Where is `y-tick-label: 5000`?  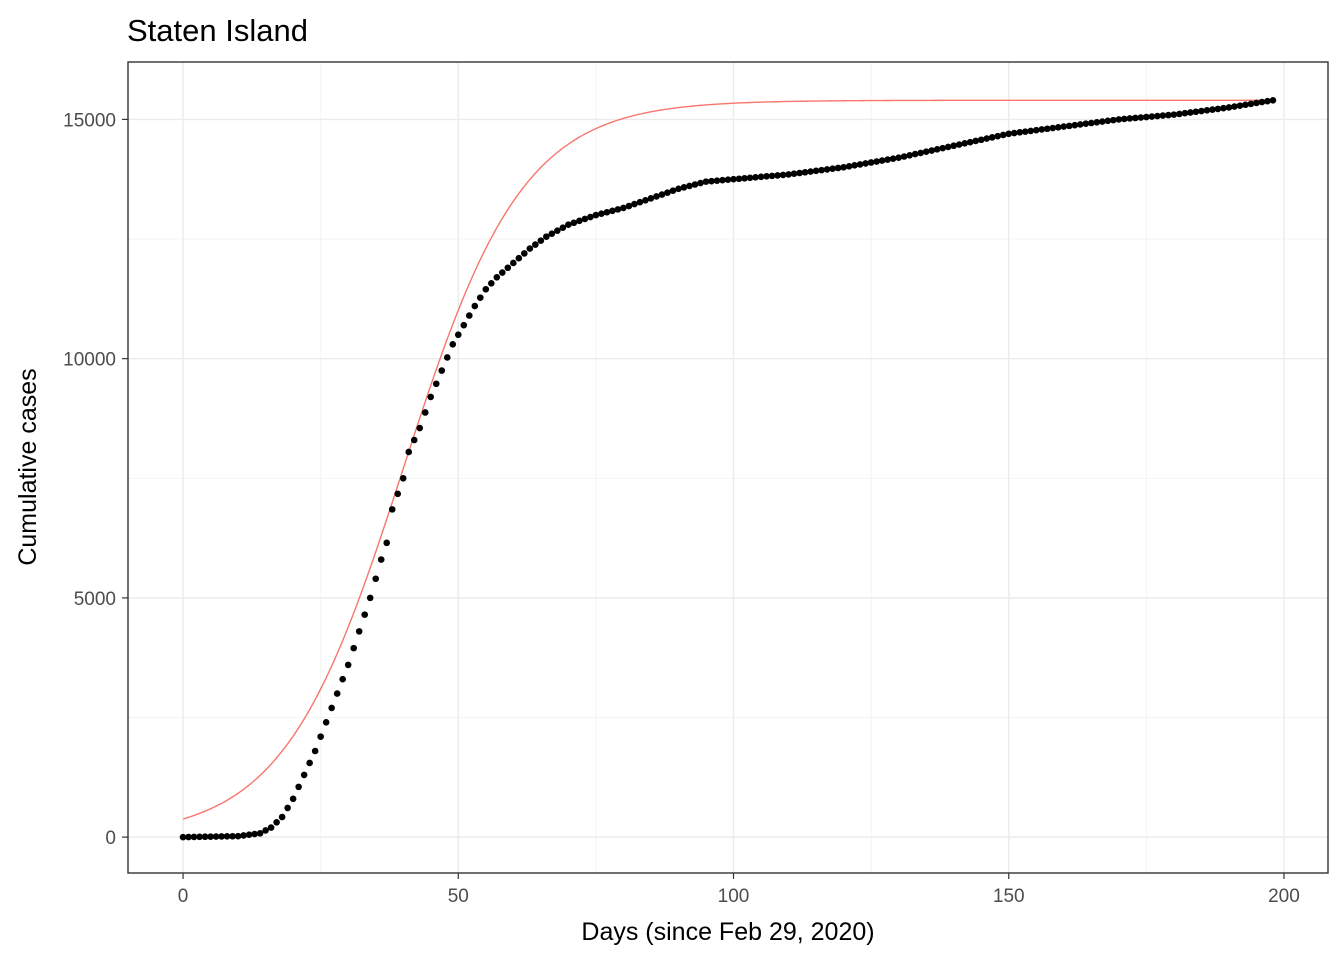
y-tick-label: 5000 is located at coordinates (95, 599).